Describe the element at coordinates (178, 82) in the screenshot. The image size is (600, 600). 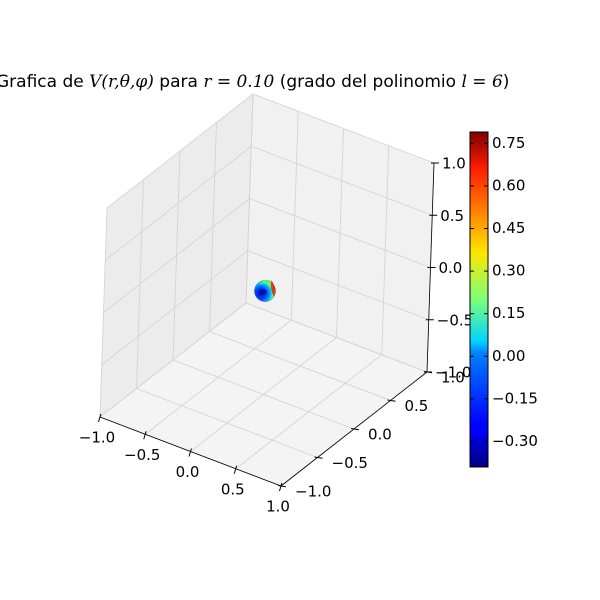
I see `title-mid: para` at that location.